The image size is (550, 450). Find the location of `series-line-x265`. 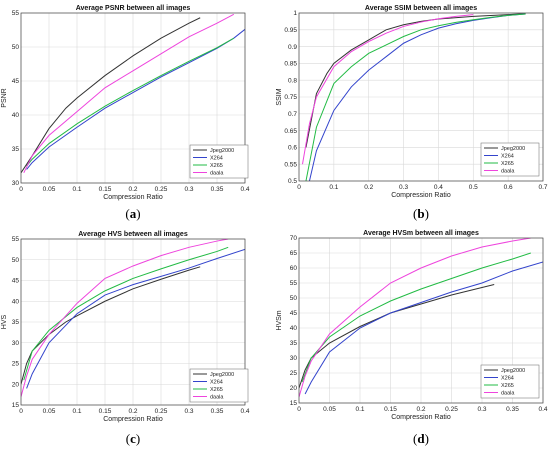

series-line-x265 is located at coordinates (126, 313).